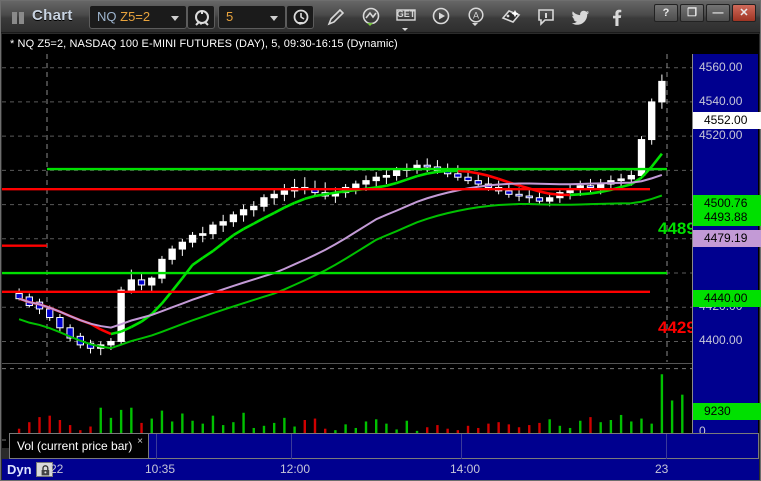  Describe the element at coordinates (727, 298) in the screenshot. I see `lower-band-tag: 4440.00` at that location.